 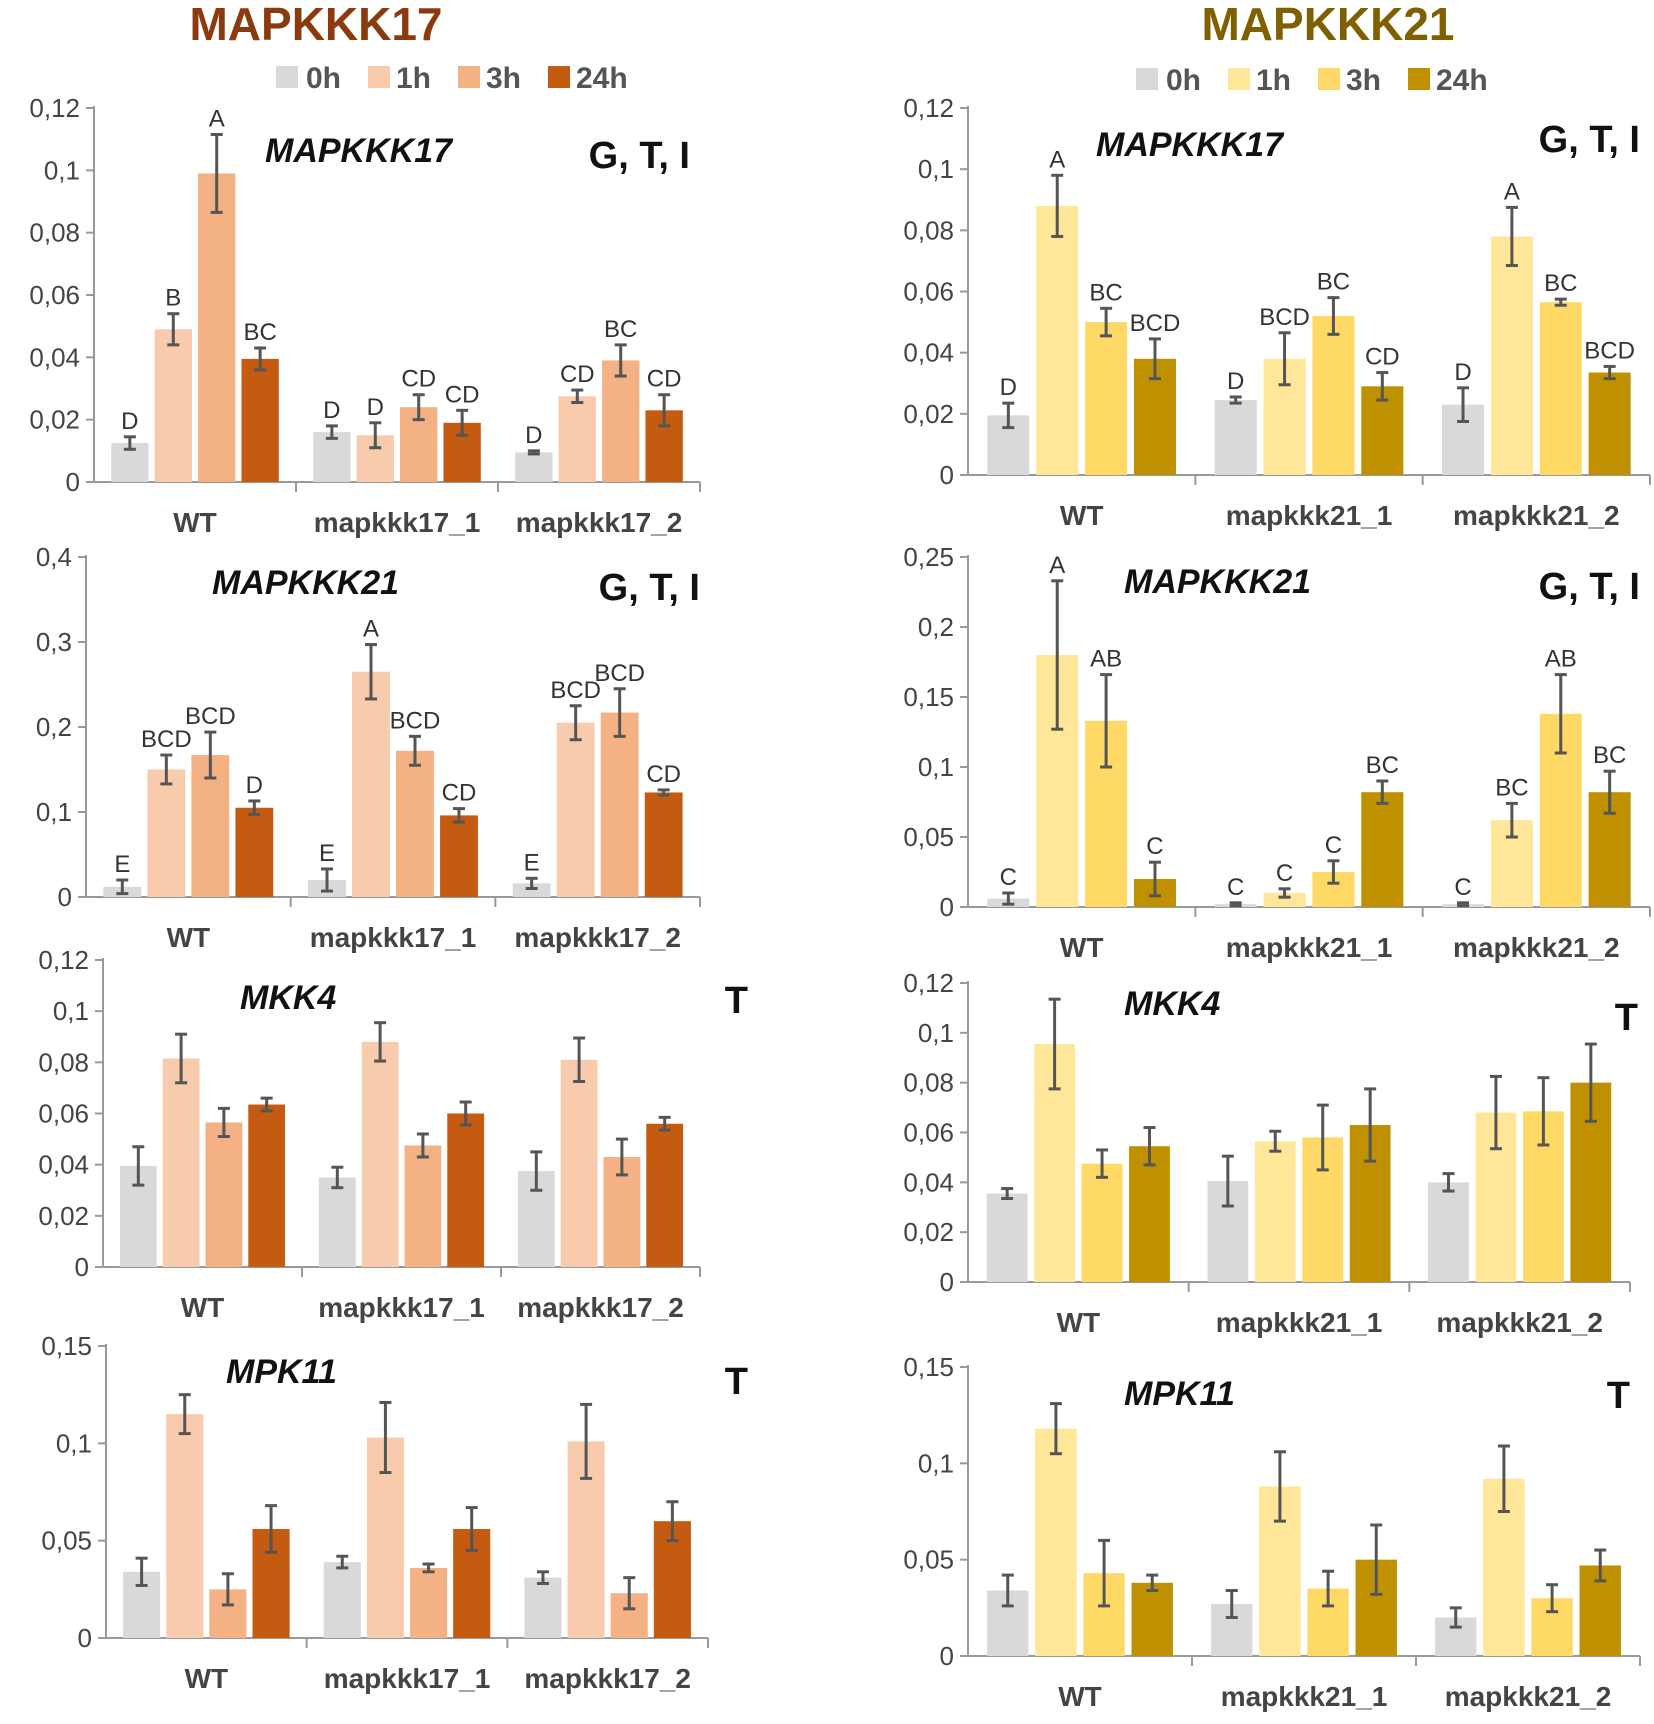 What do you see at coordinates (1419, 79) in the screenshot?
I see `legend-swatch-24h` at bounding box center [1419, 79].